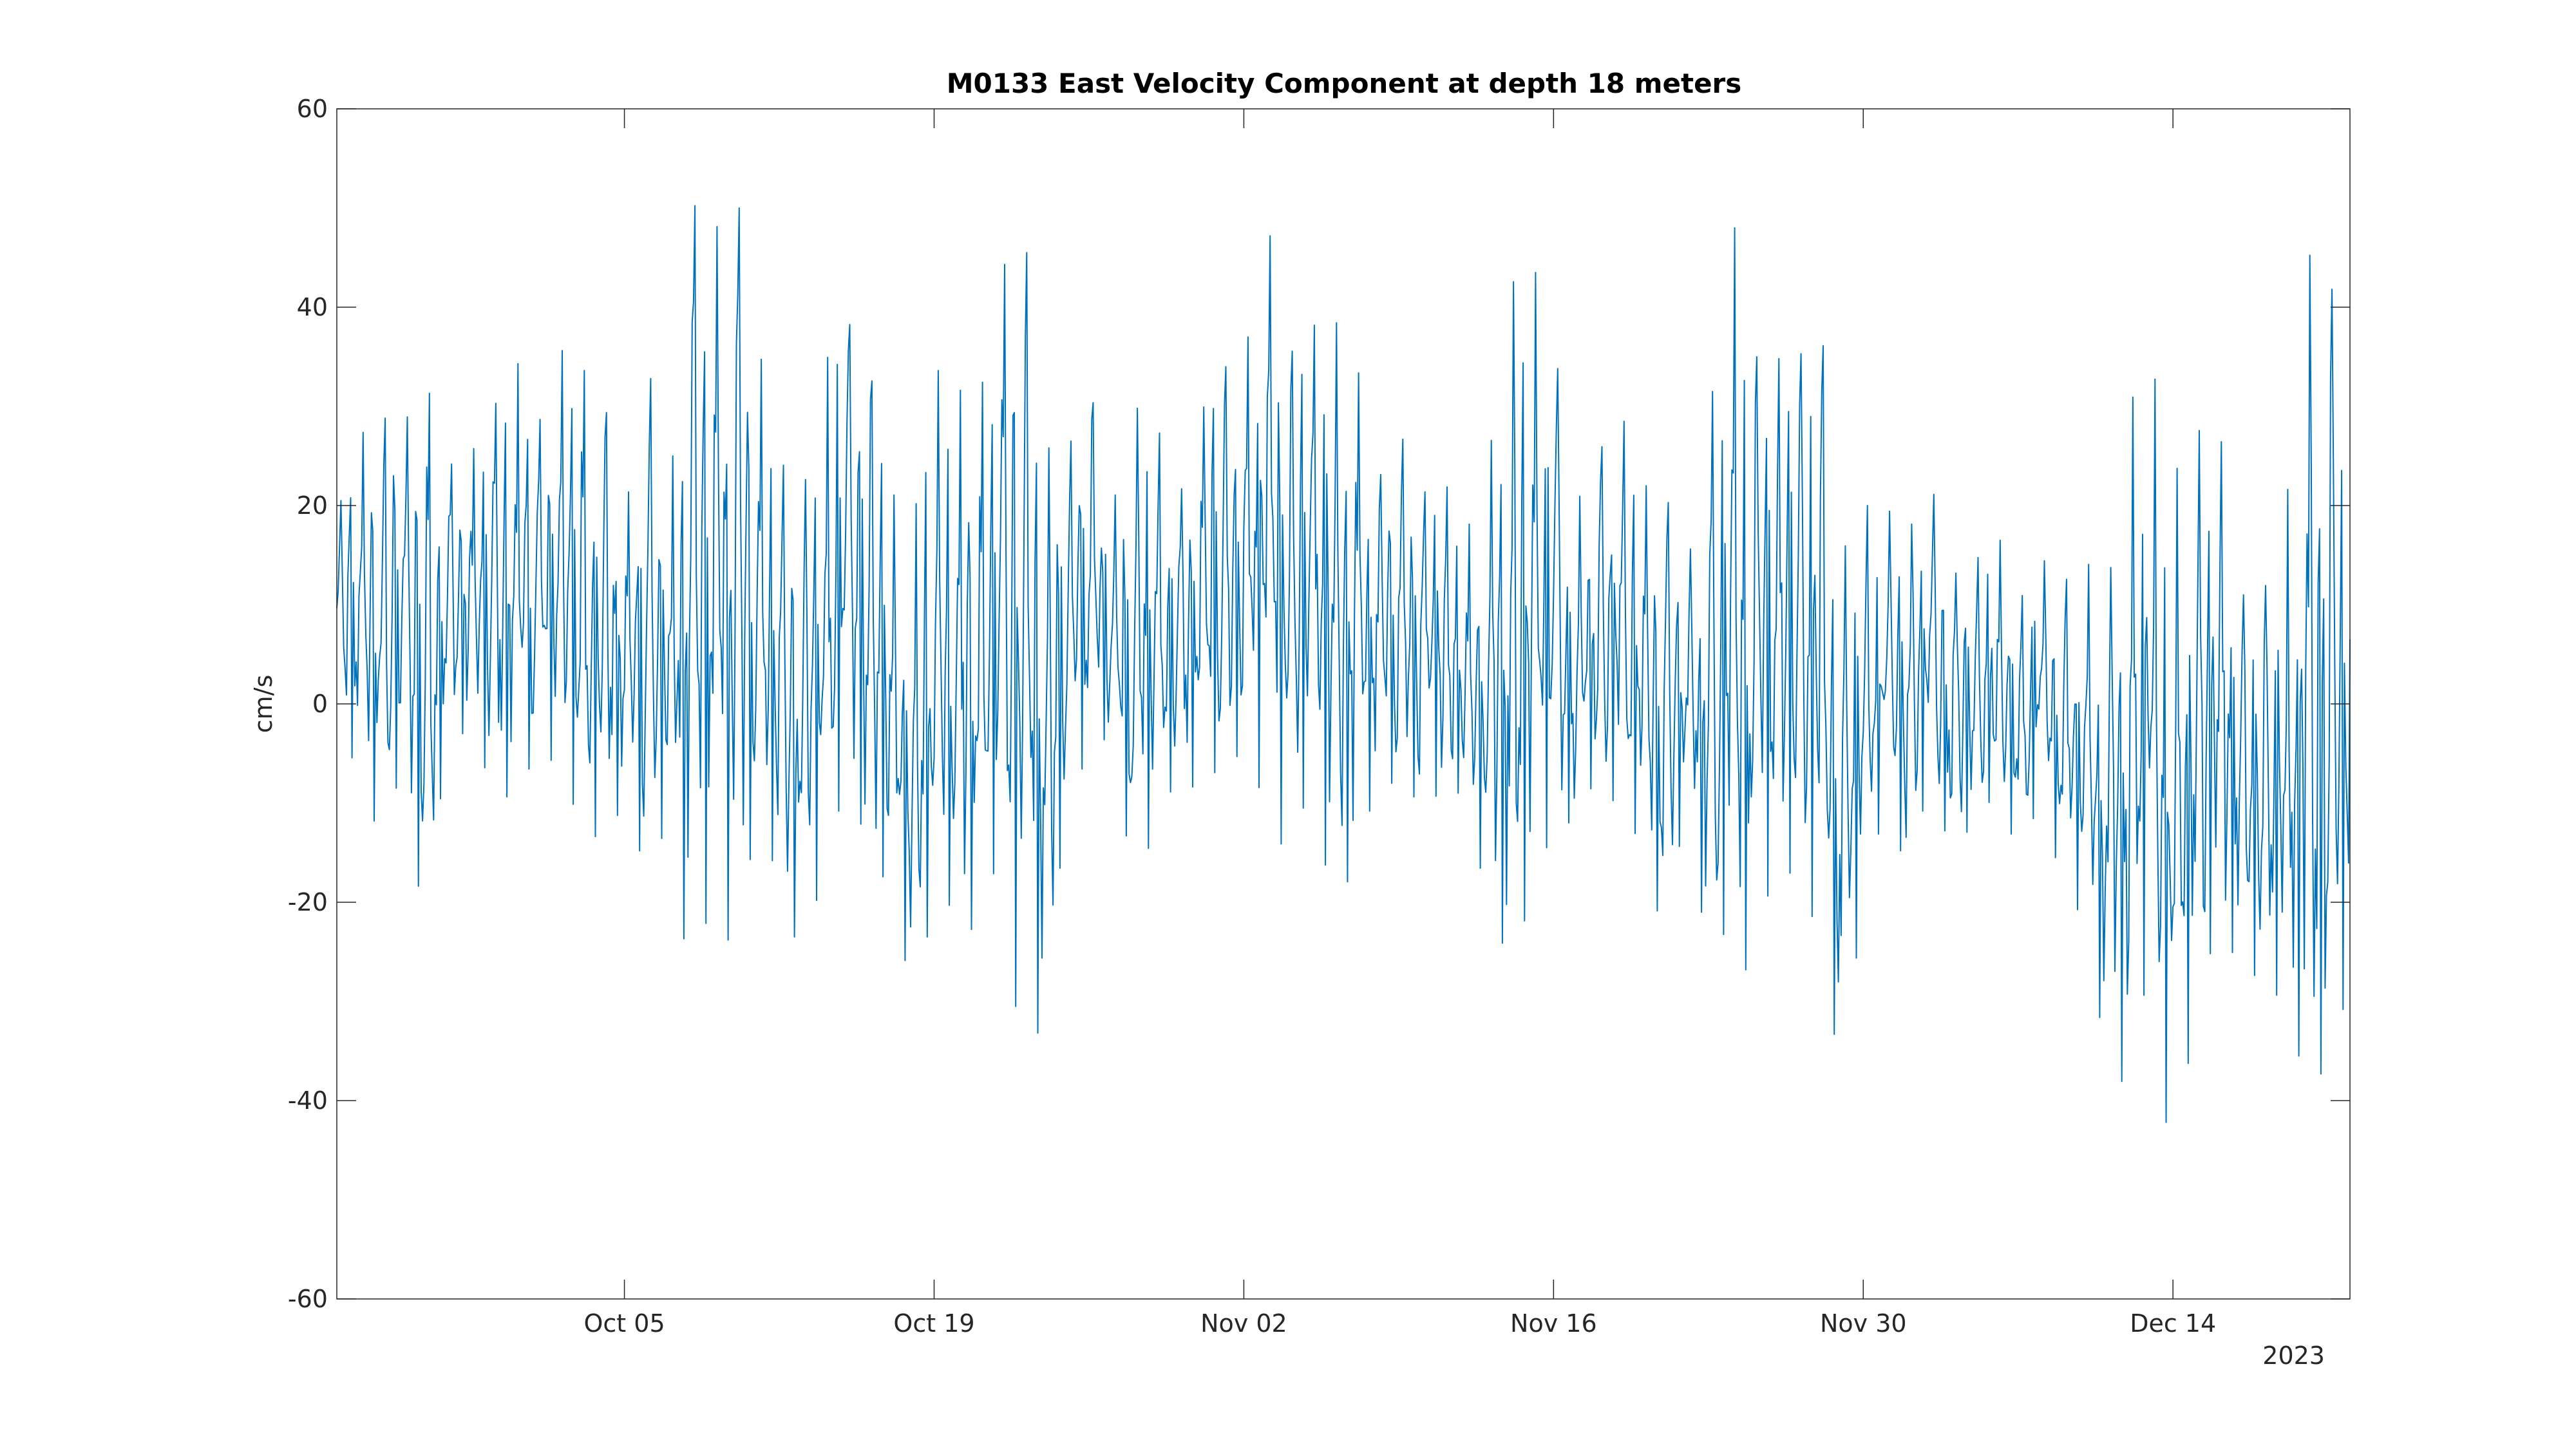 This screenshot has height=1449, width=2576. What do you see at coordinates (1554, 1323) in the screenshot?
I see `x-tick-label: Nov 16` at bounding box center [1554, 1323].